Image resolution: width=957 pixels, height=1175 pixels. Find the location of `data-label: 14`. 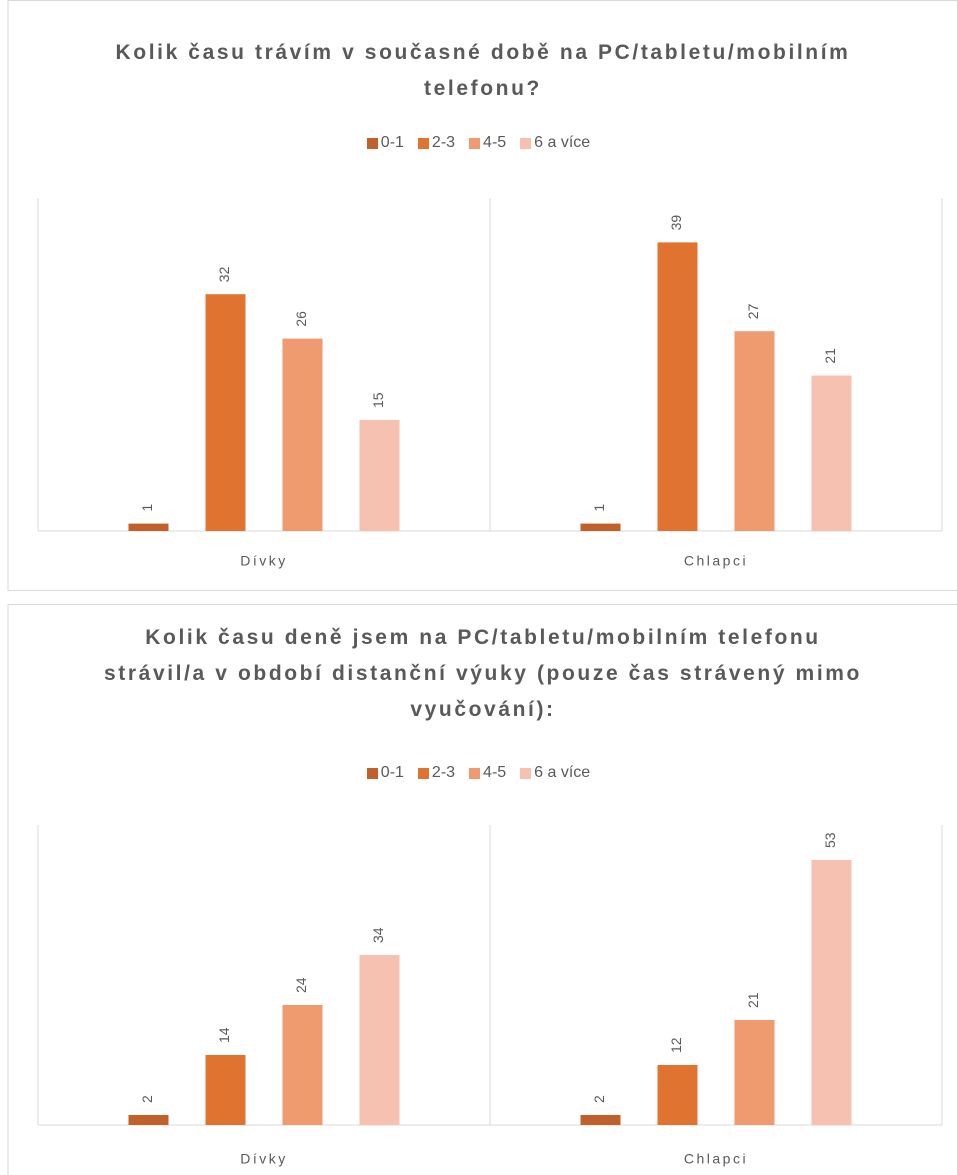

data-label: 14 is located at coordinates (224, 1035).